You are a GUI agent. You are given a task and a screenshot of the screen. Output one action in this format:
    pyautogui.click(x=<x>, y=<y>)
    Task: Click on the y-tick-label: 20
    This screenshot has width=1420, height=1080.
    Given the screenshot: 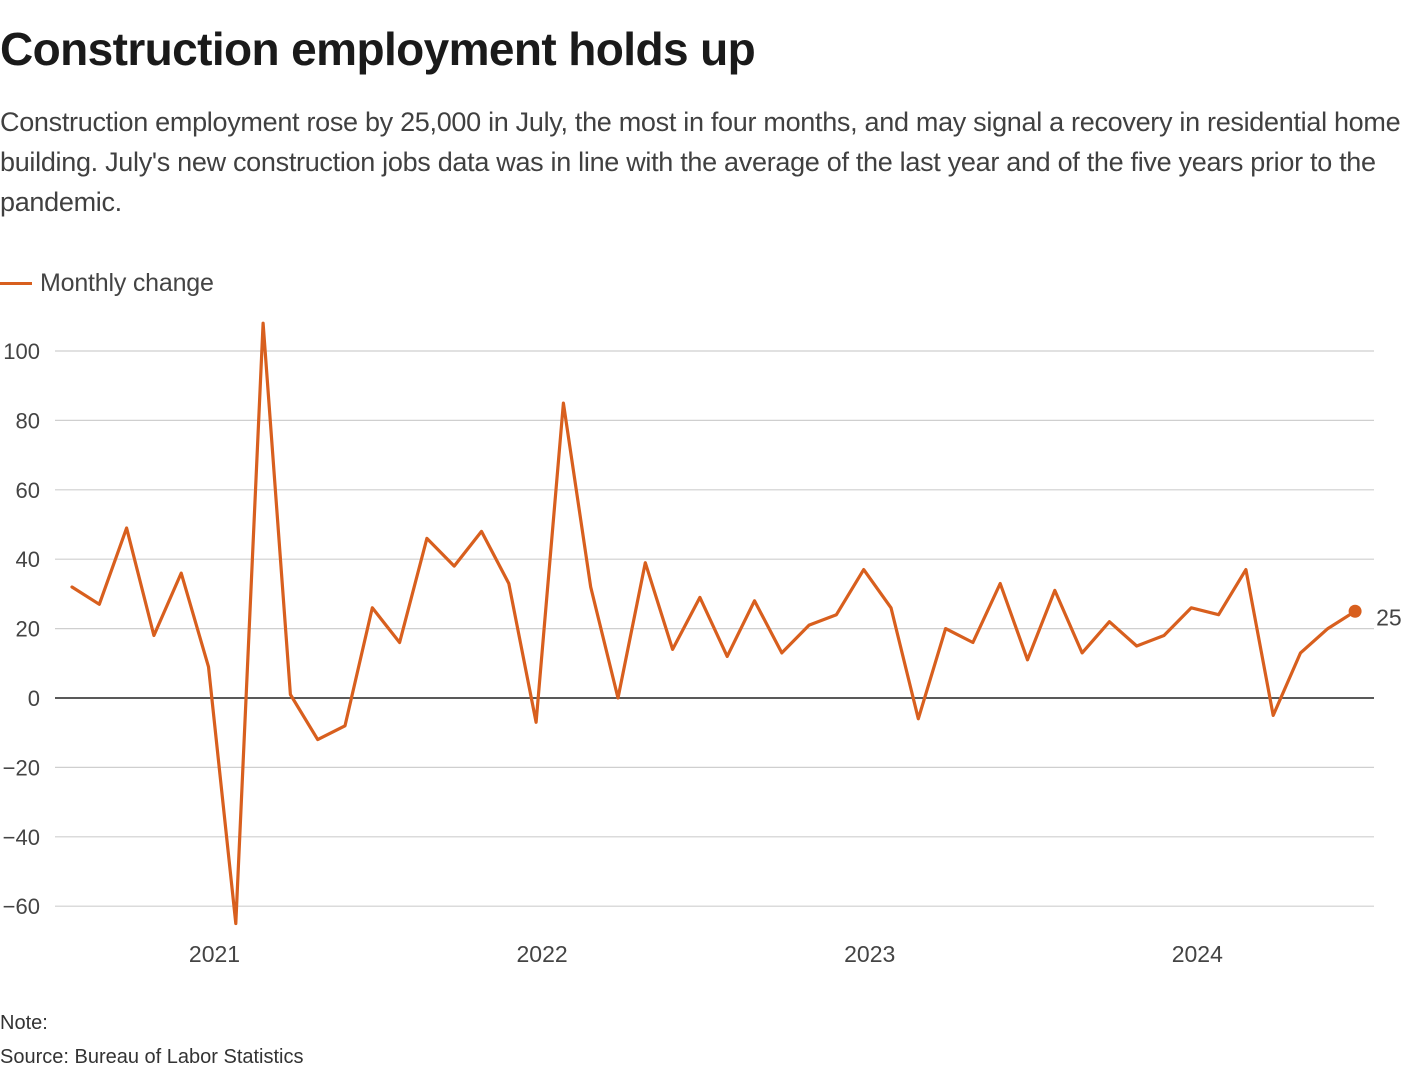 What is the action you would take?
    pyautogui.click(x=28, y=629)
    